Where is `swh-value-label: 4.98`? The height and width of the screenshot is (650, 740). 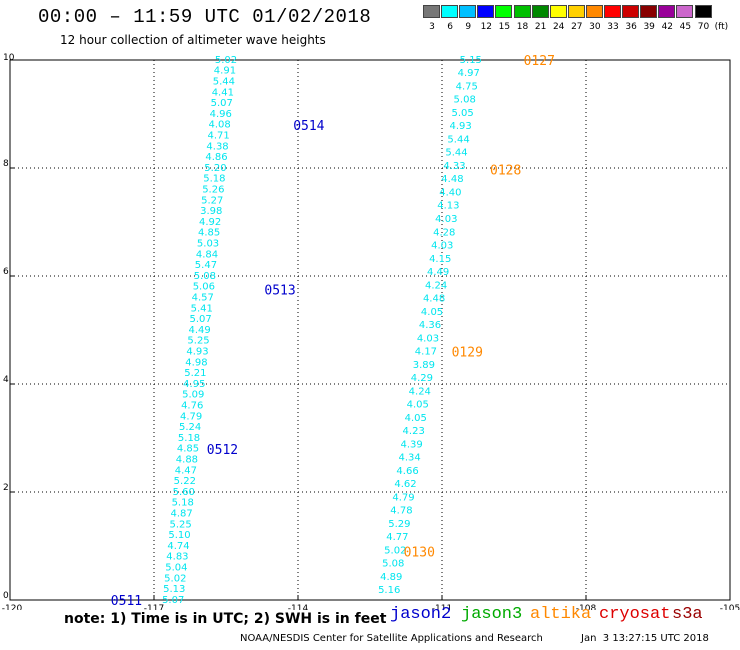 swh-value-label: 4.98 is located at coordinates (196, 362).